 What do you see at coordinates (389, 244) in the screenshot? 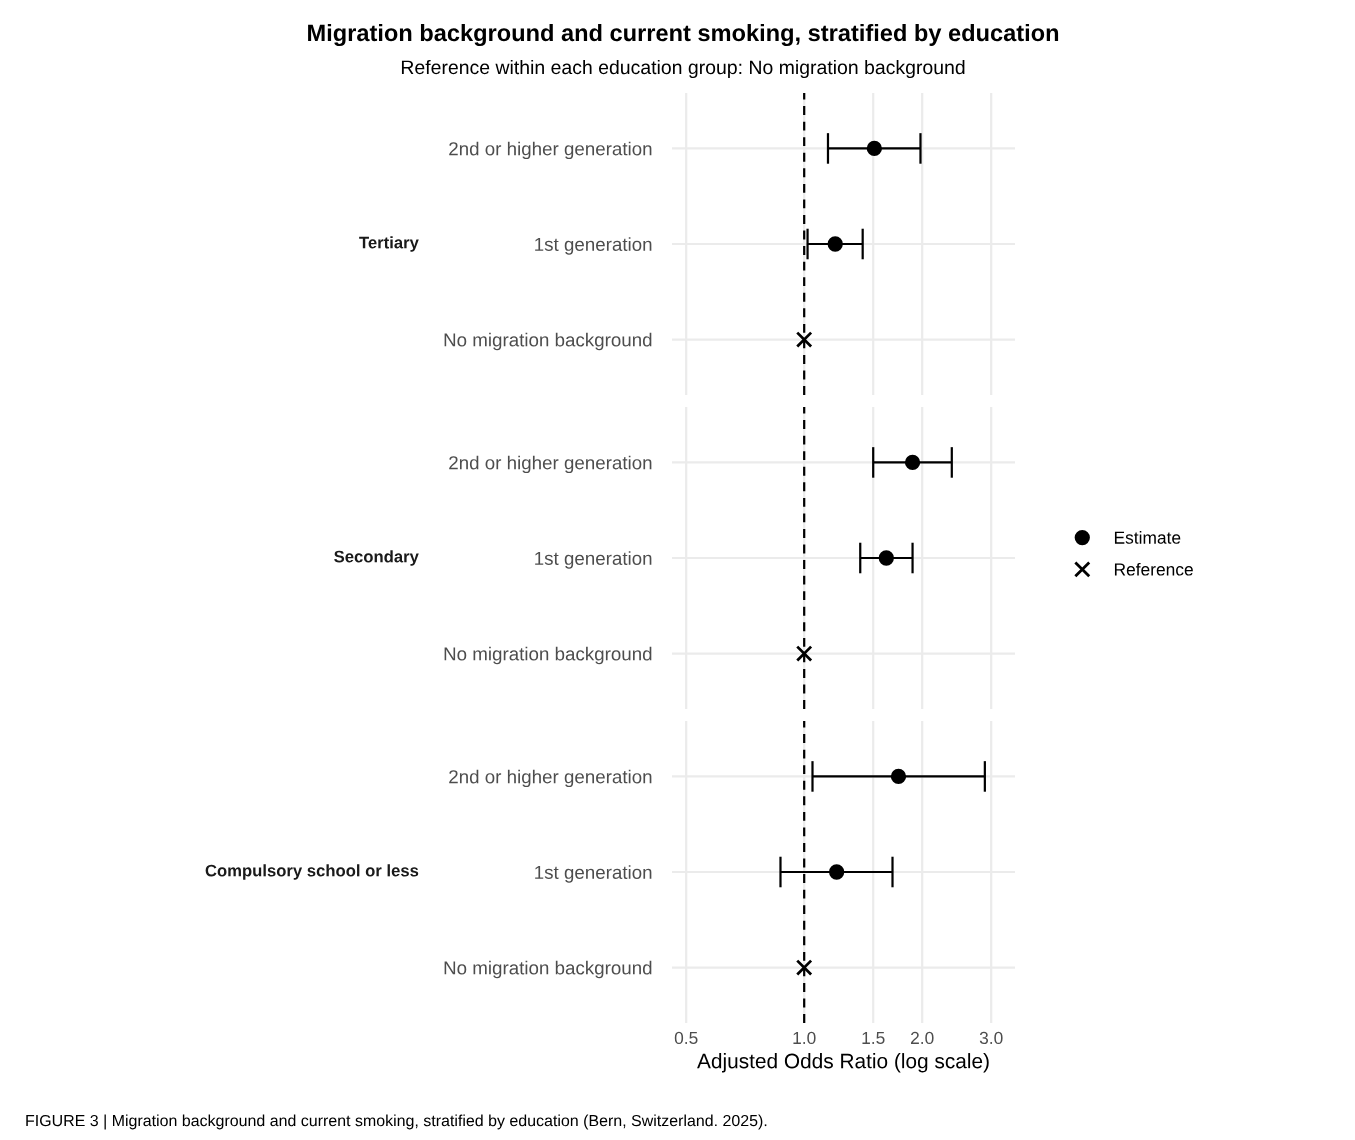
I see `y-axis-title: Tertiary` at bounding box center [389, 244].